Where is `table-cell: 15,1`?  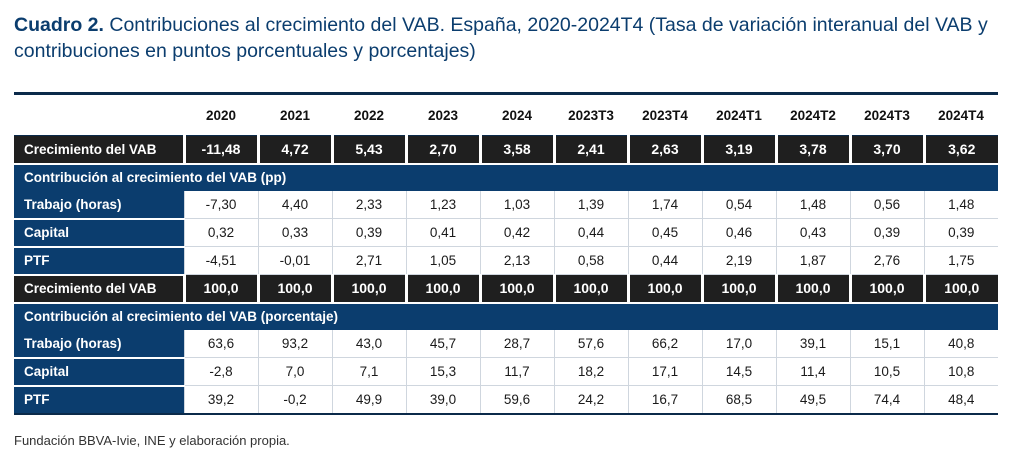 table-cell: 15,1 is located at coordinates (886, 343).